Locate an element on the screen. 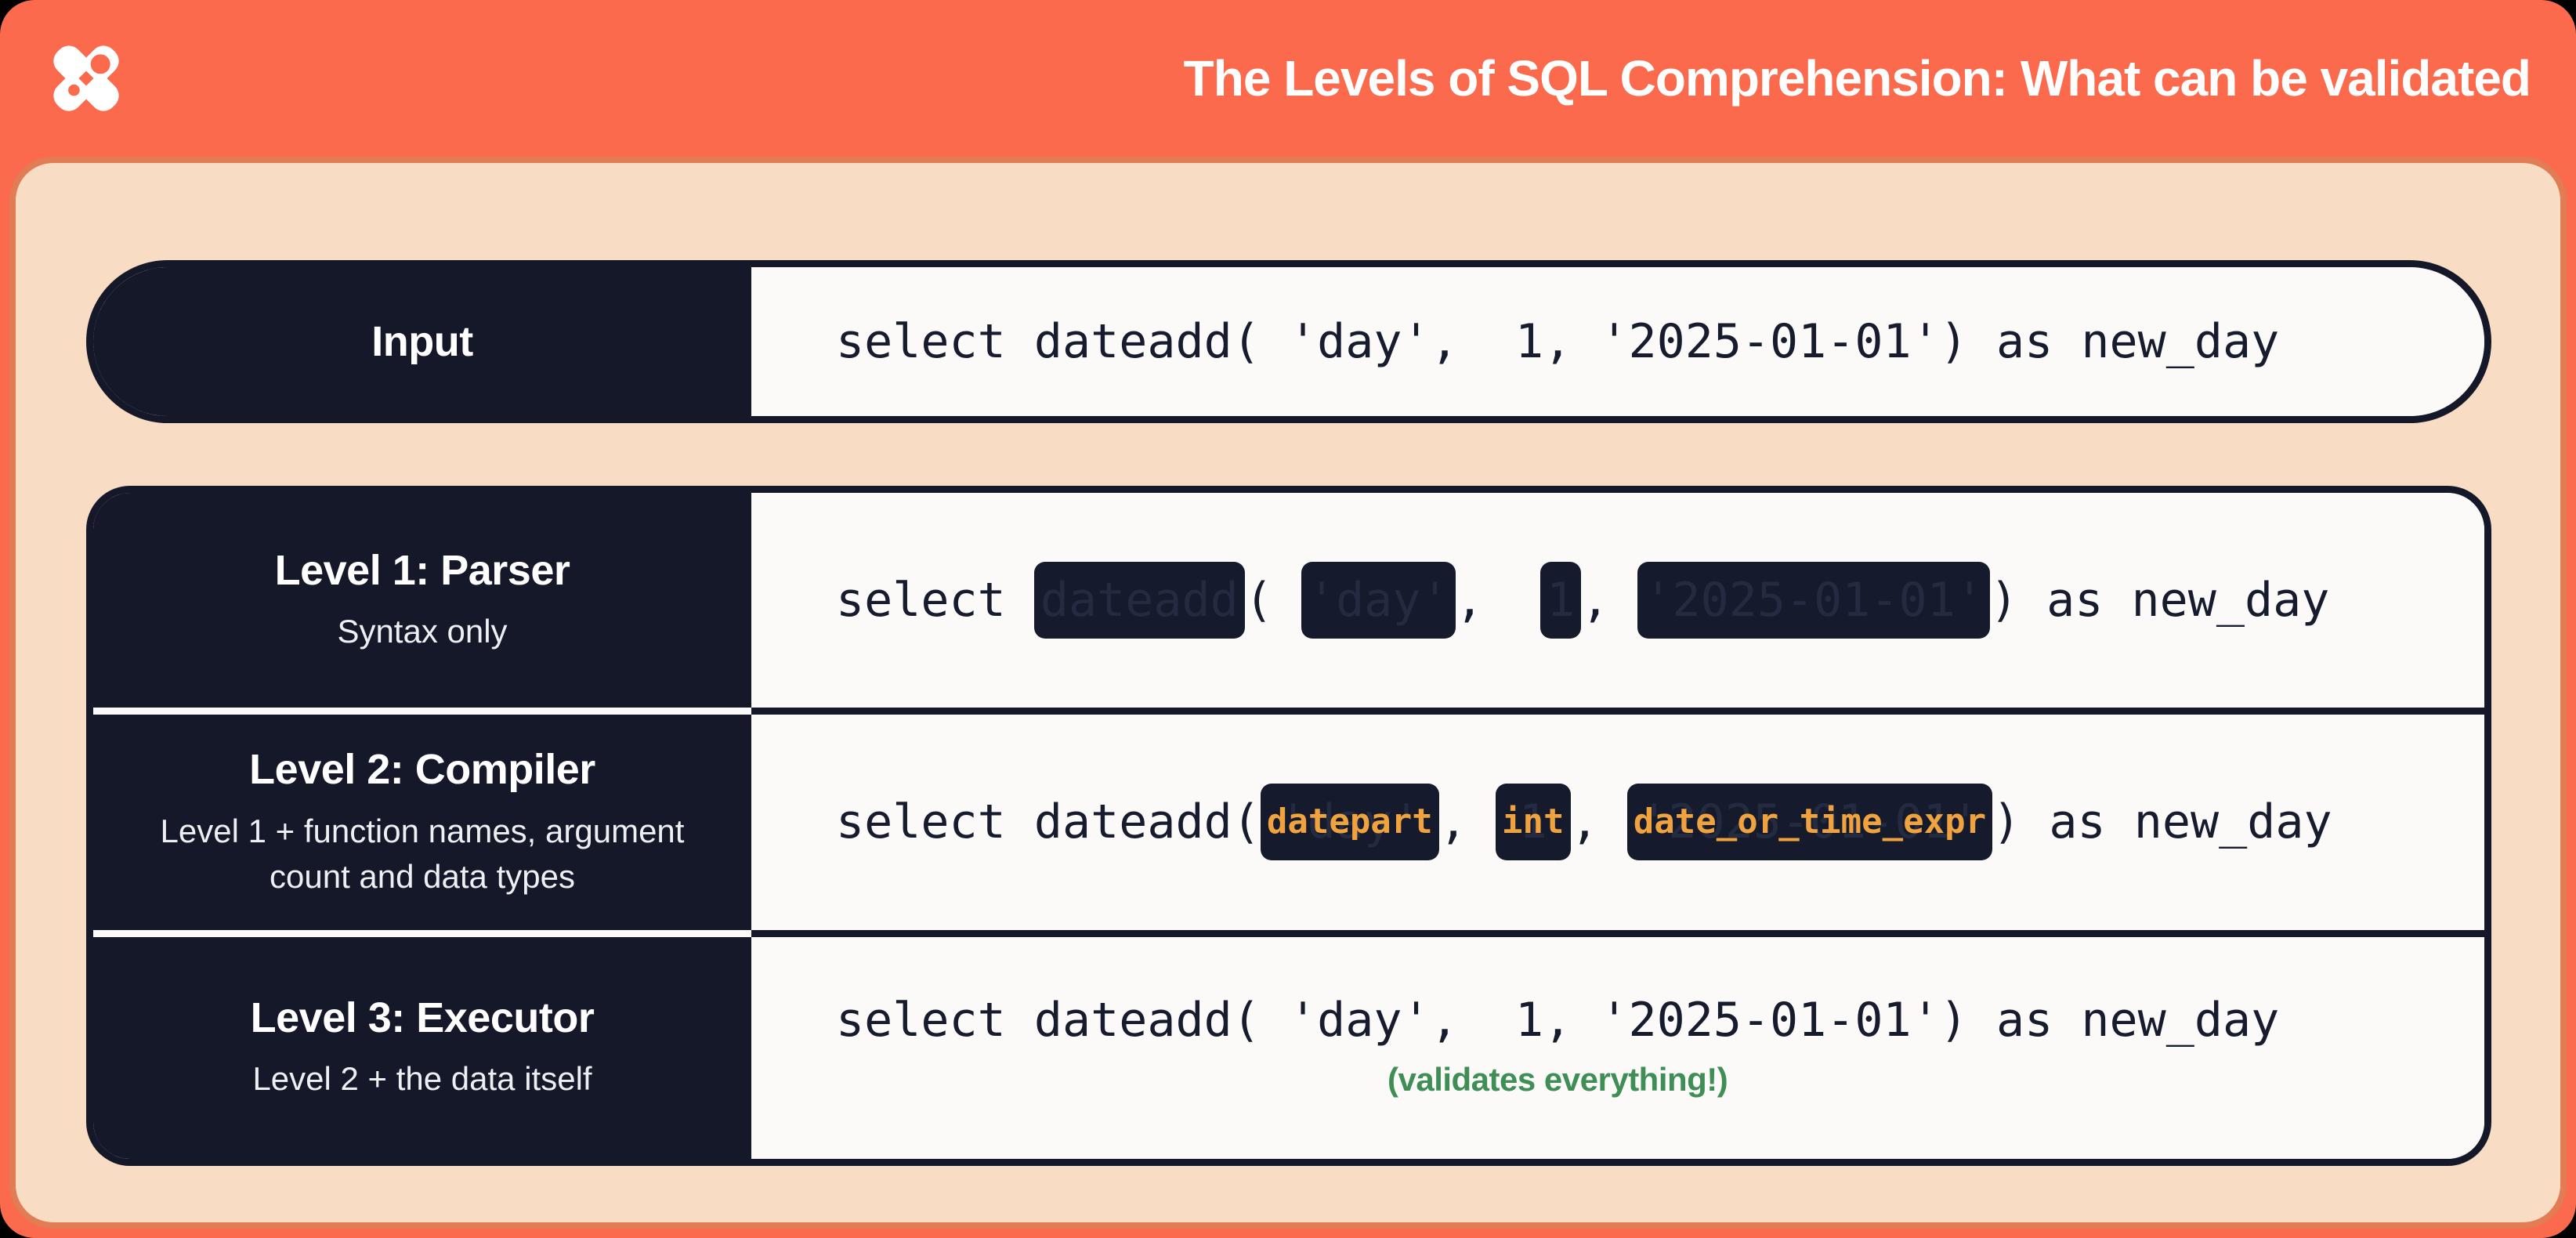 This screenshot has height=1238, width=2576. level1-subtitle: Syntax only is located at coordinates (423, 631).